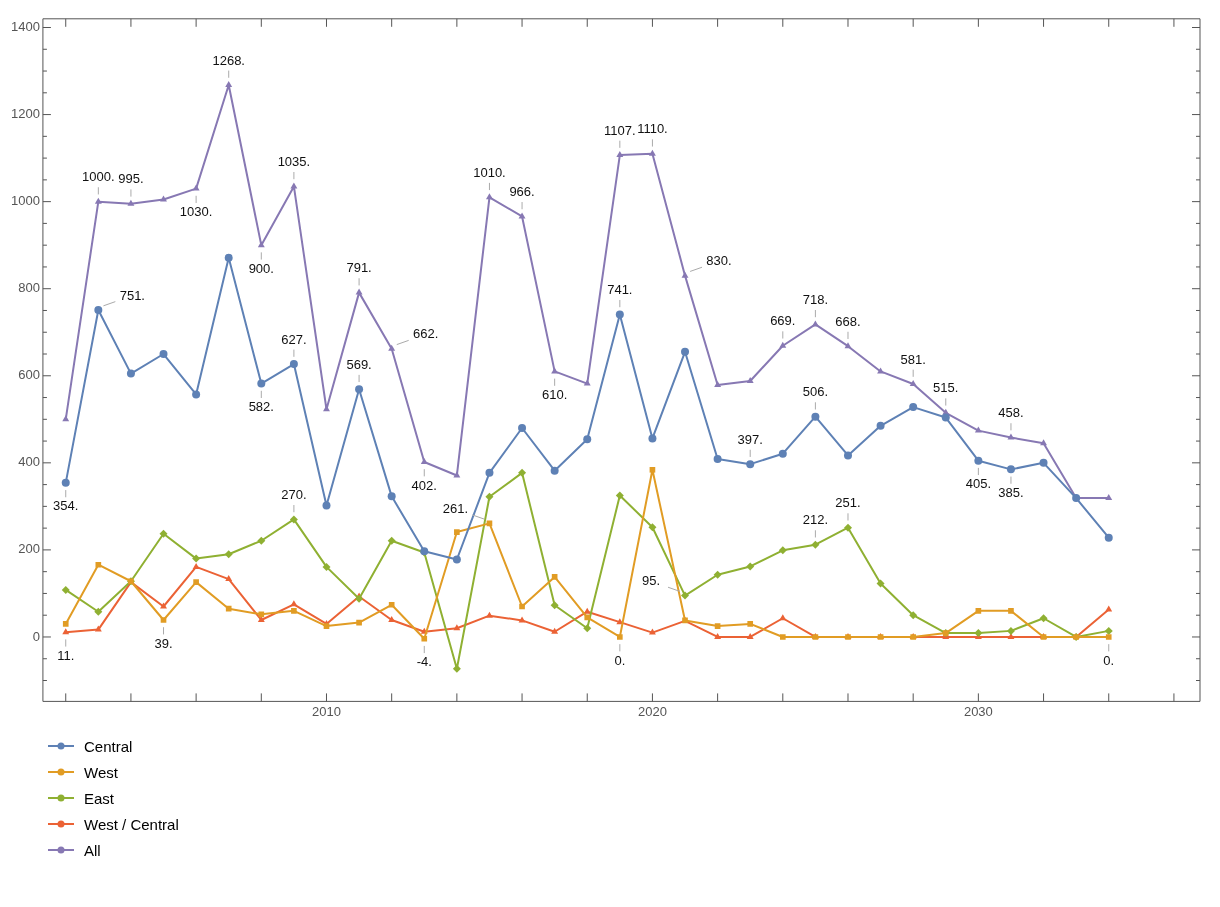  Describe the element at coordinates (848, 503) in the screenshot. I see `data-label: 251.` at that location.